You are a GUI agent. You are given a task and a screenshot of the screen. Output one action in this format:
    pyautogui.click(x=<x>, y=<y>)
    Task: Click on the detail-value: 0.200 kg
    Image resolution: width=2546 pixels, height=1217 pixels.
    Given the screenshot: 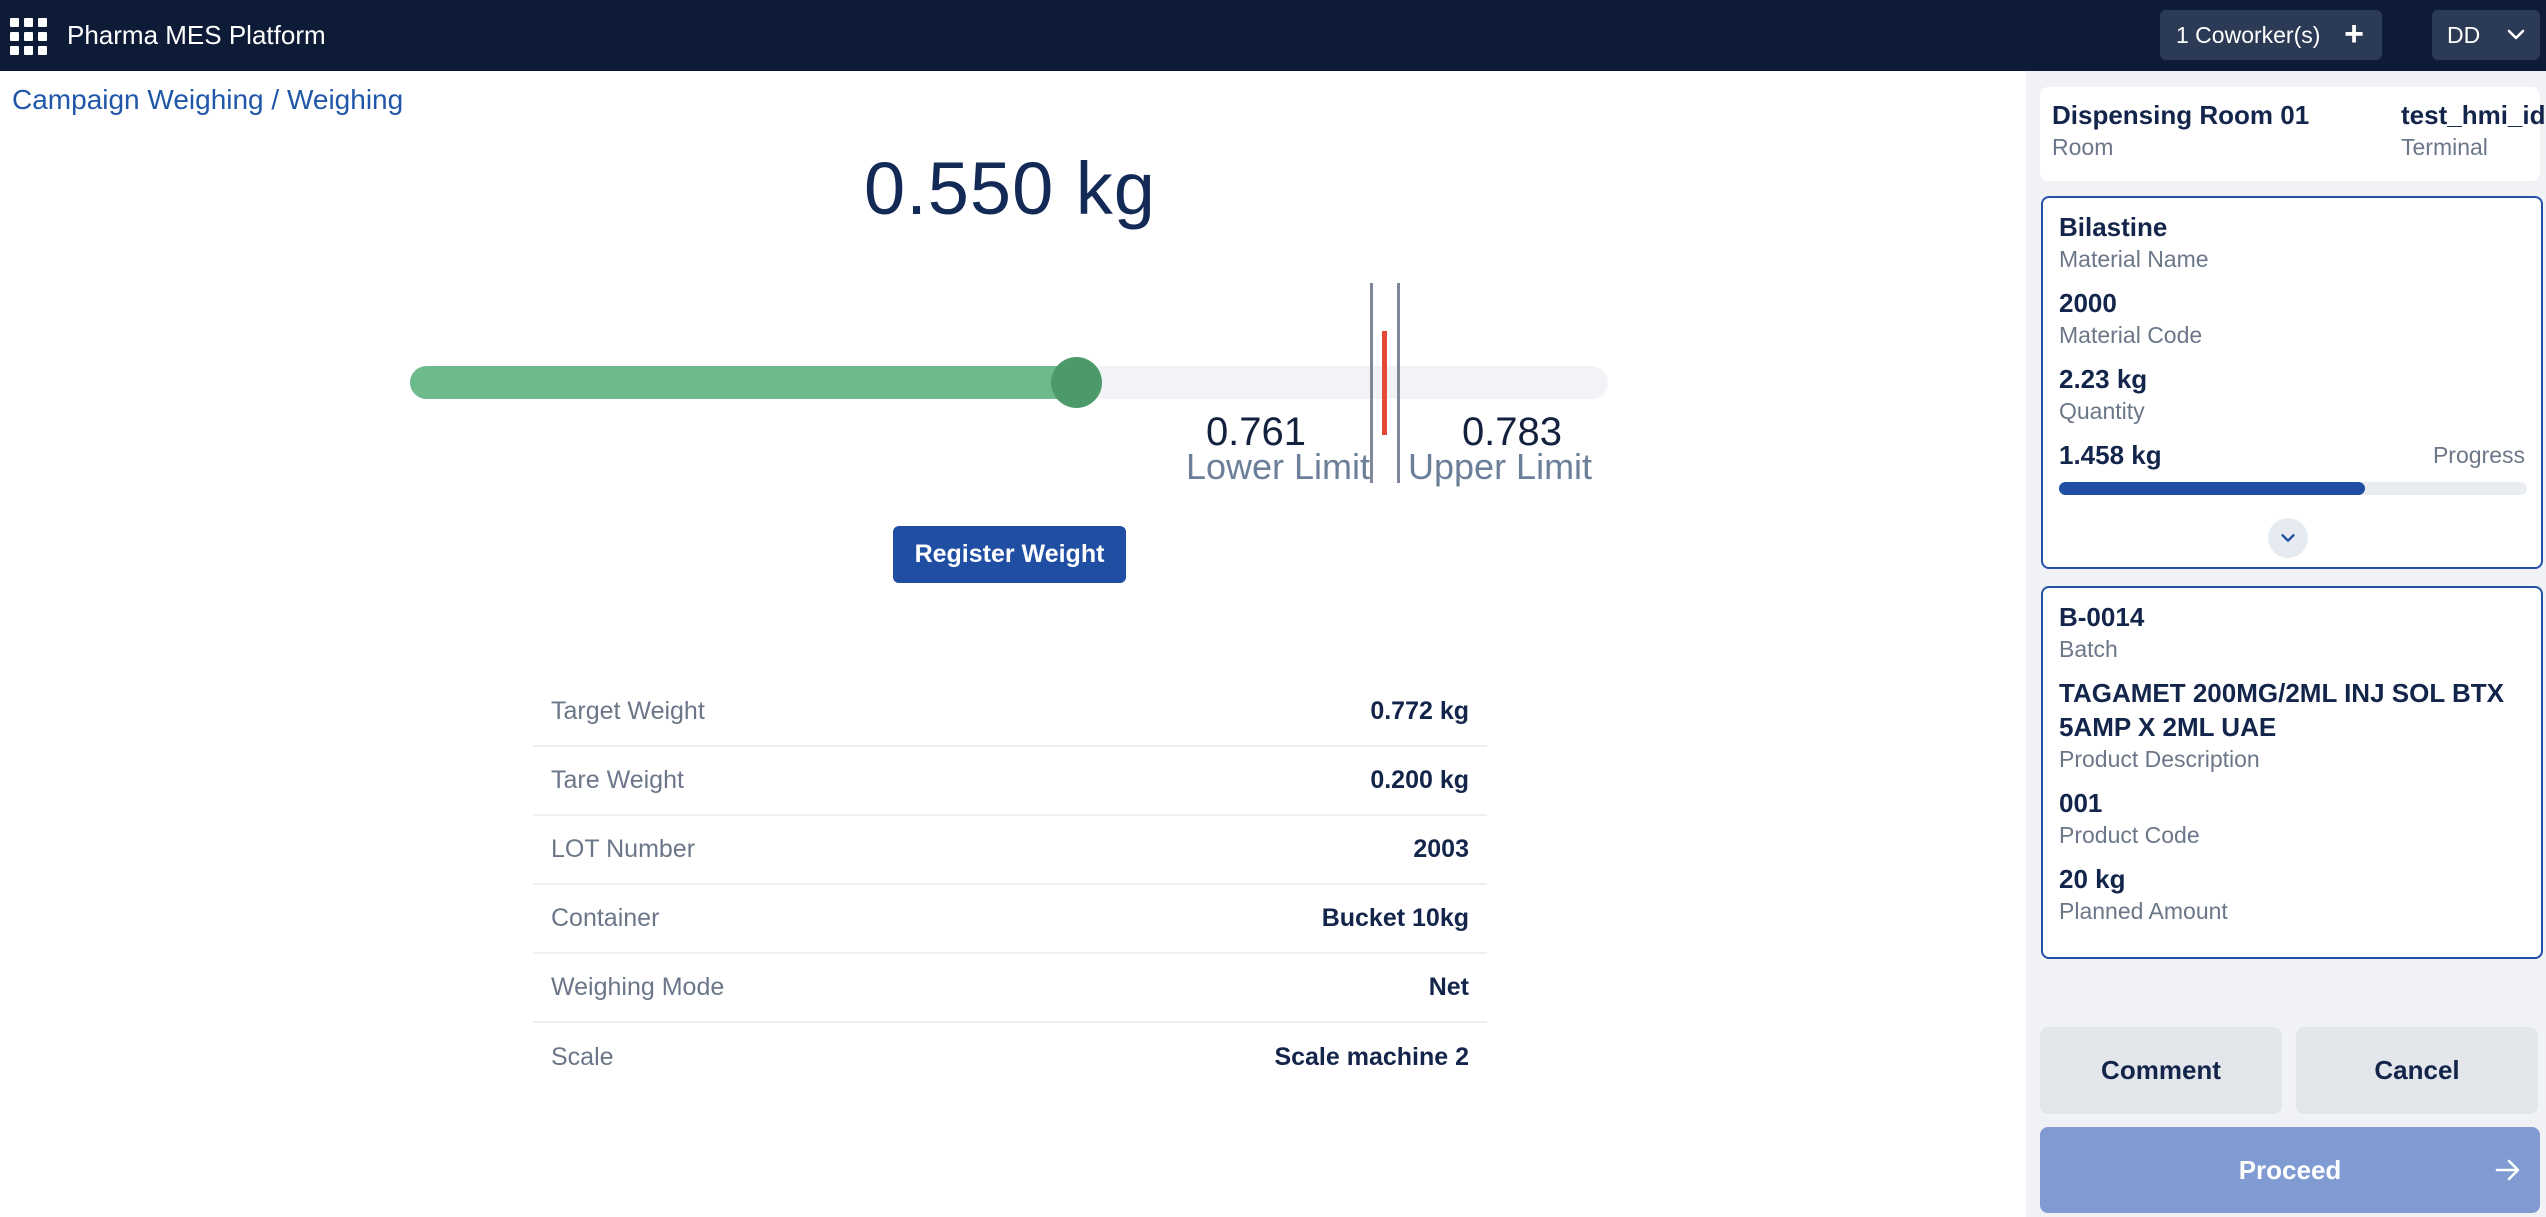 What is the action you would take?
    pyautogui.click(x=1419, y=780)
    